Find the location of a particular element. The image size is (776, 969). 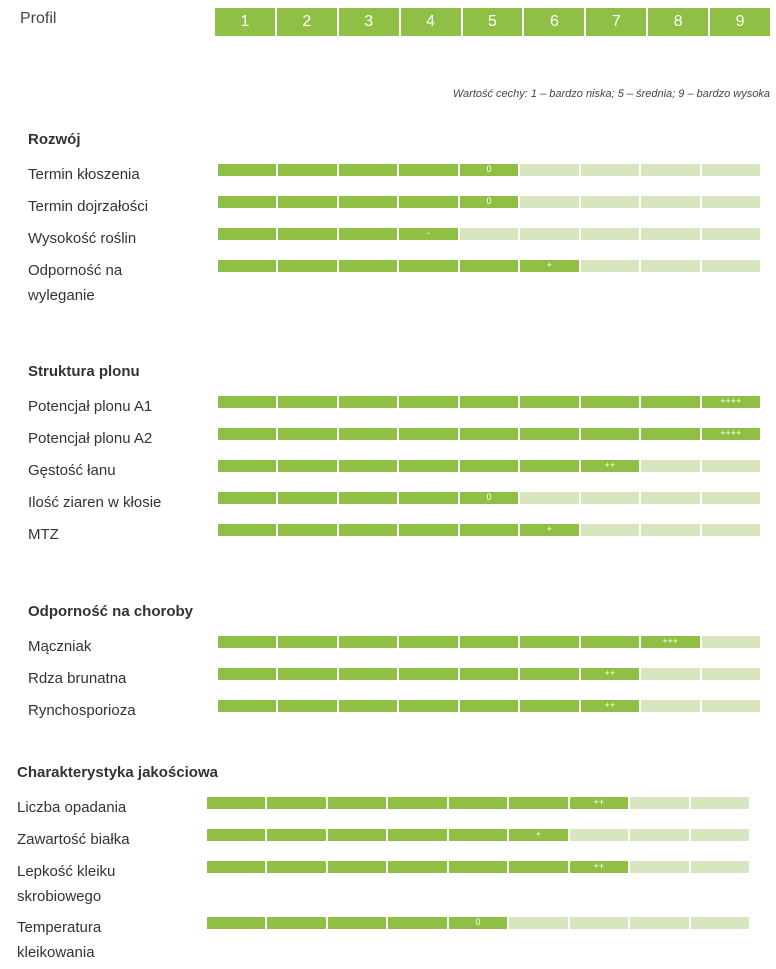

trait-row: Mączniak +++ is located at coordinates (394, 648).